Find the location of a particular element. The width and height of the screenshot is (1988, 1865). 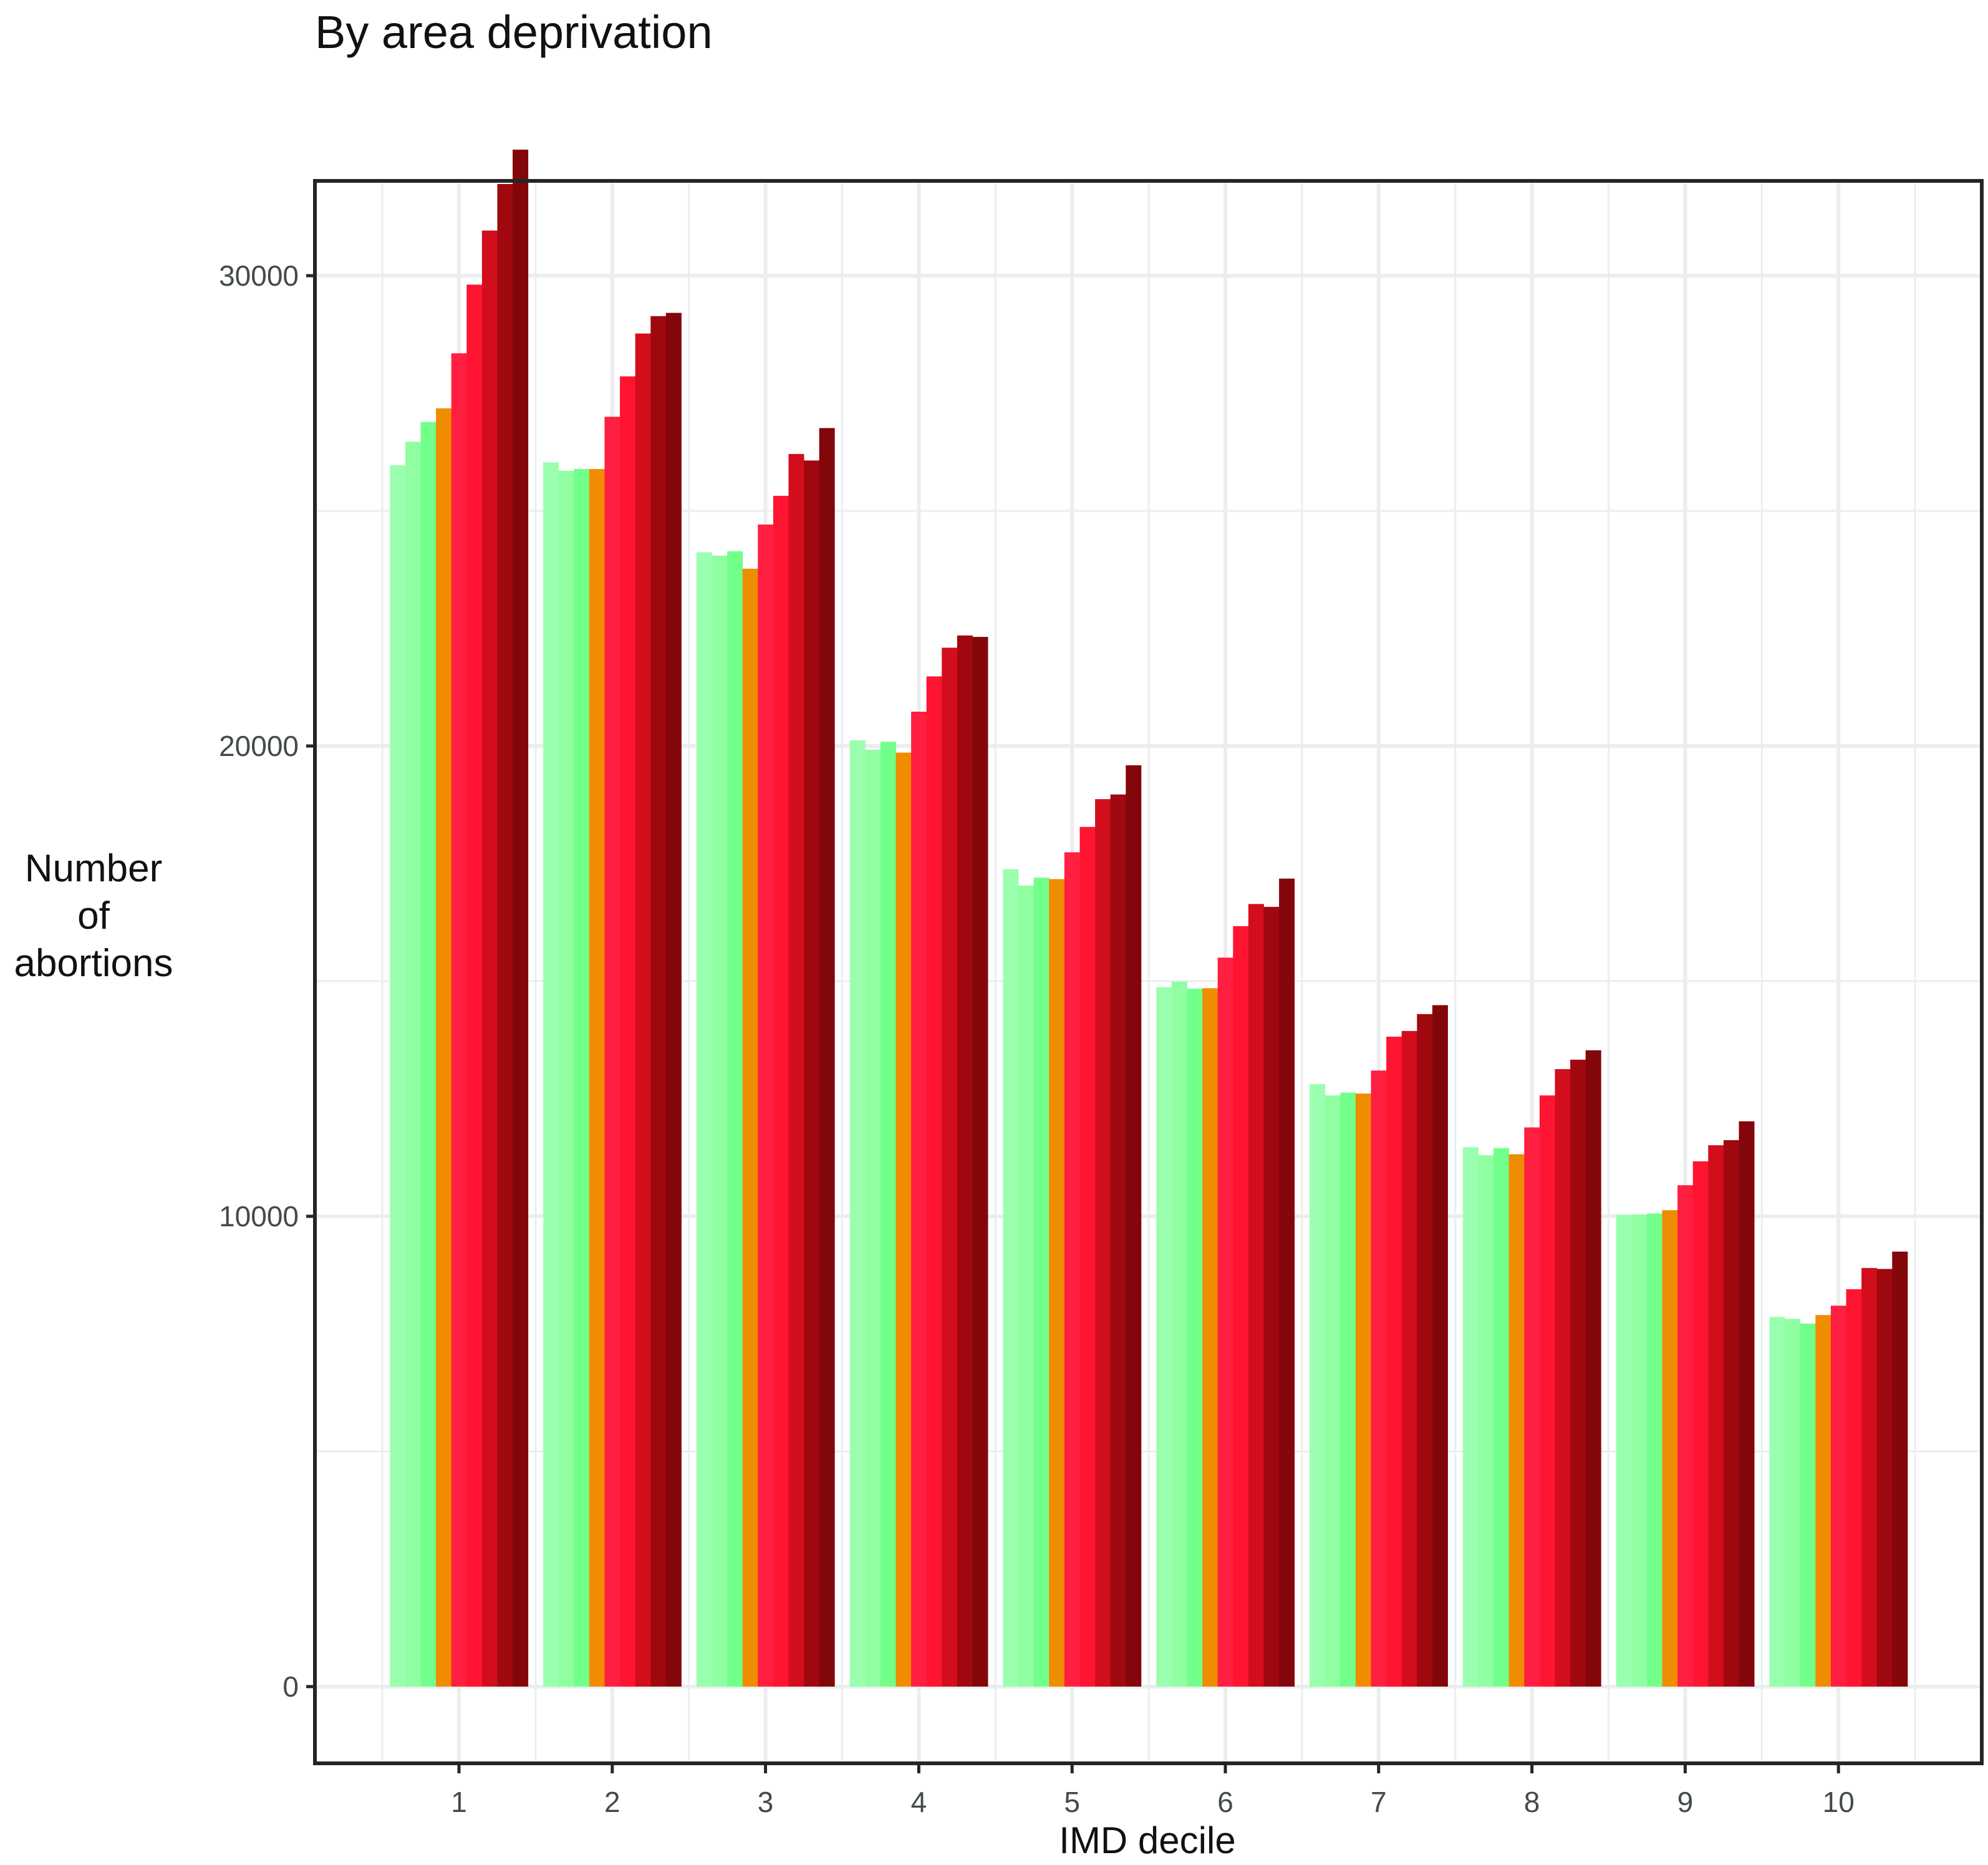

y-tick-label: 20000 is located at coordinates (259, 746).